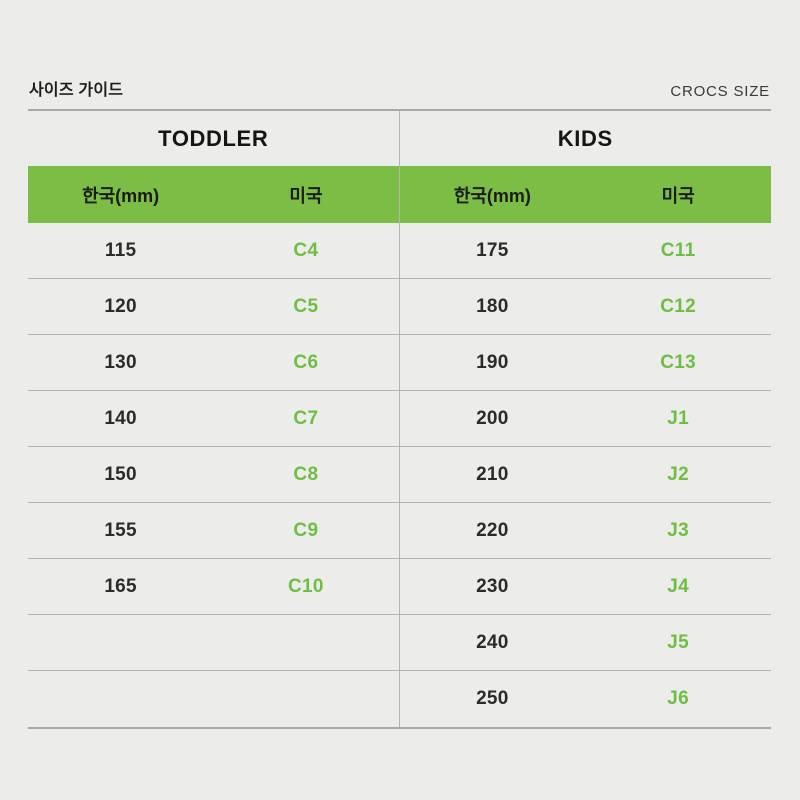  I want to click on table-row: 150 C8, so click(213, 475).